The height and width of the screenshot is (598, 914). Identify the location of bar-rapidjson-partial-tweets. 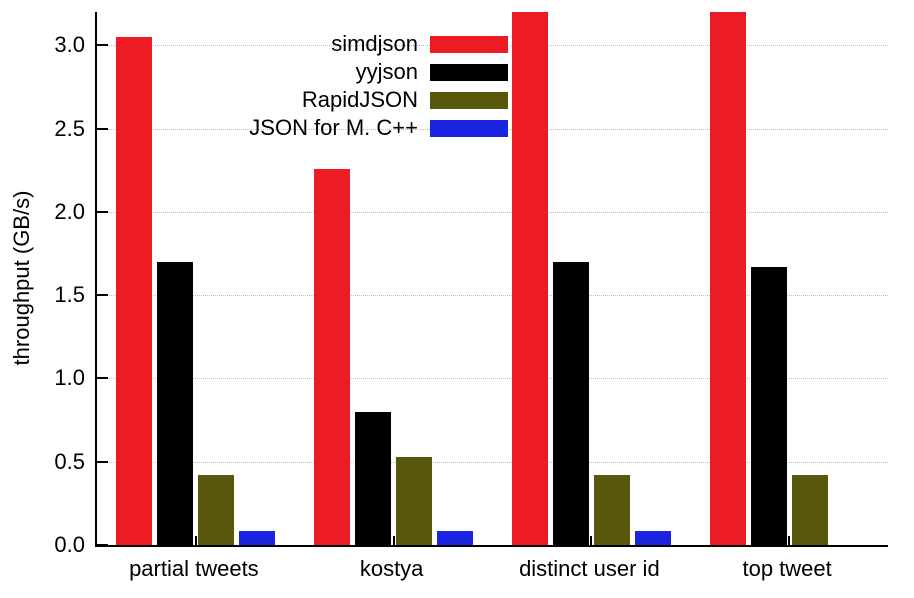
(216, 510).